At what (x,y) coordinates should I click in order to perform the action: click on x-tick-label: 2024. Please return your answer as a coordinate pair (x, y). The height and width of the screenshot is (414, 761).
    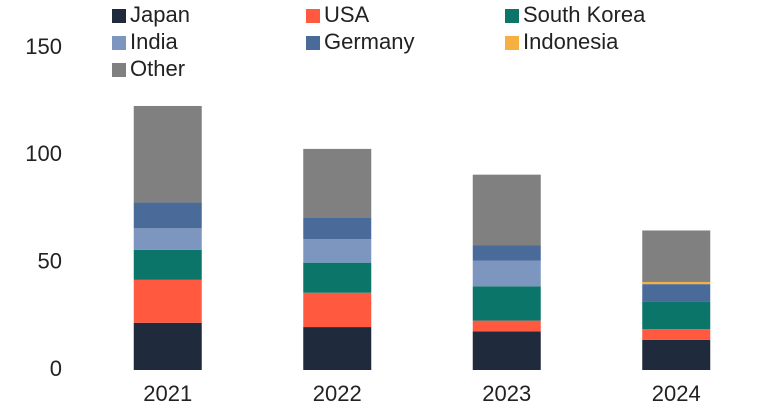
    Looking at the image, I should click on (676, 393).